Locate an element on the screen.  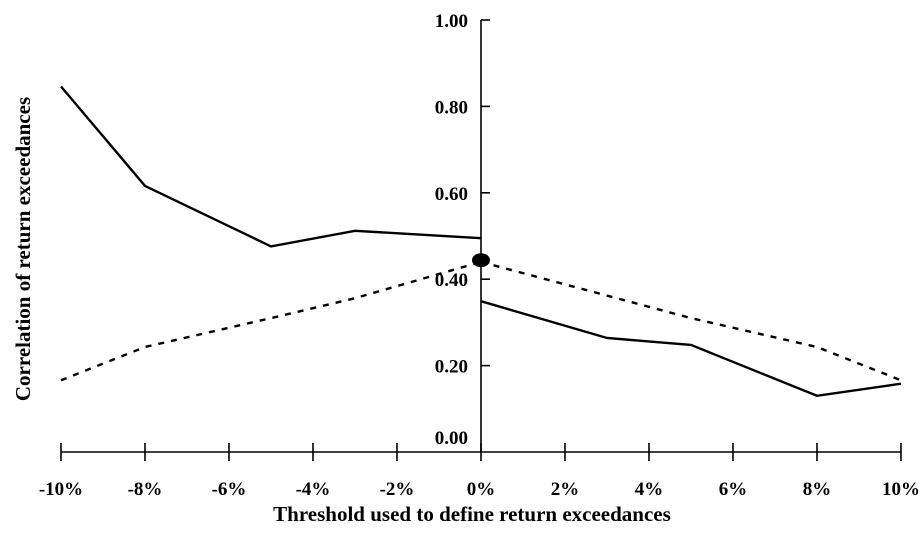
x-tick-label: 2% is located at coordinates (565, 489).